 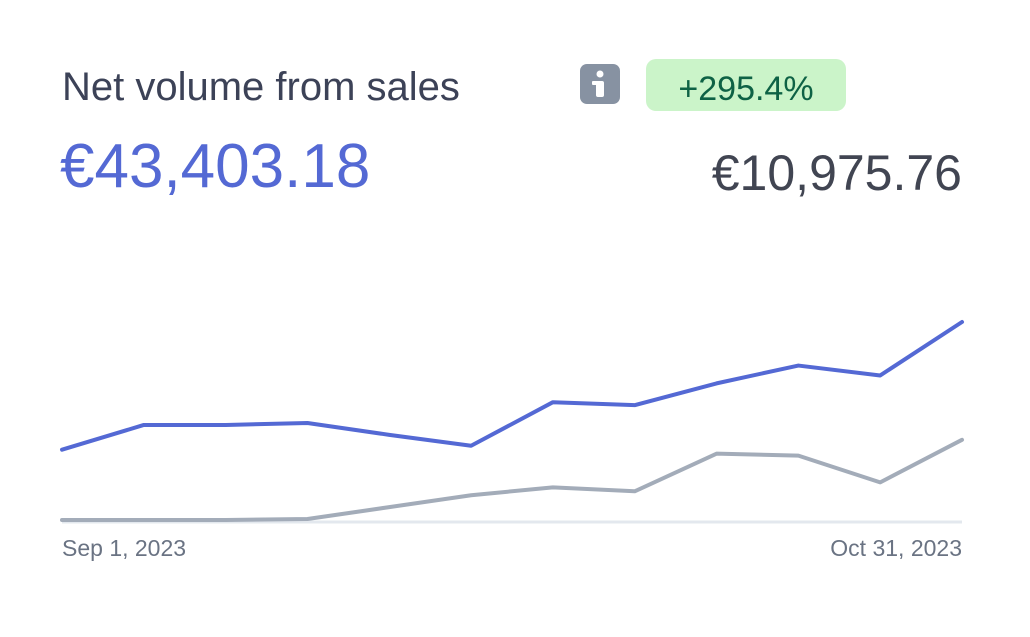 I want to click on badge-bg, so click(x=746, y=85).